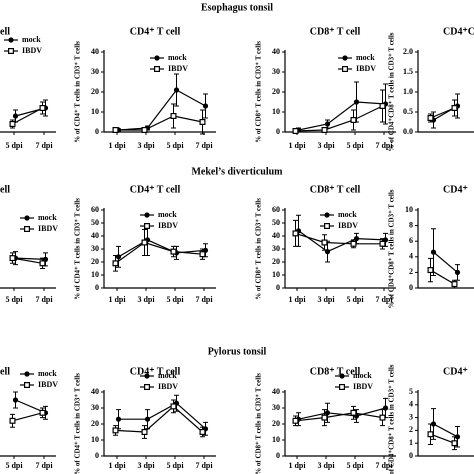  I want to click on chart-title: CD4⁺C, so click(458, 31).